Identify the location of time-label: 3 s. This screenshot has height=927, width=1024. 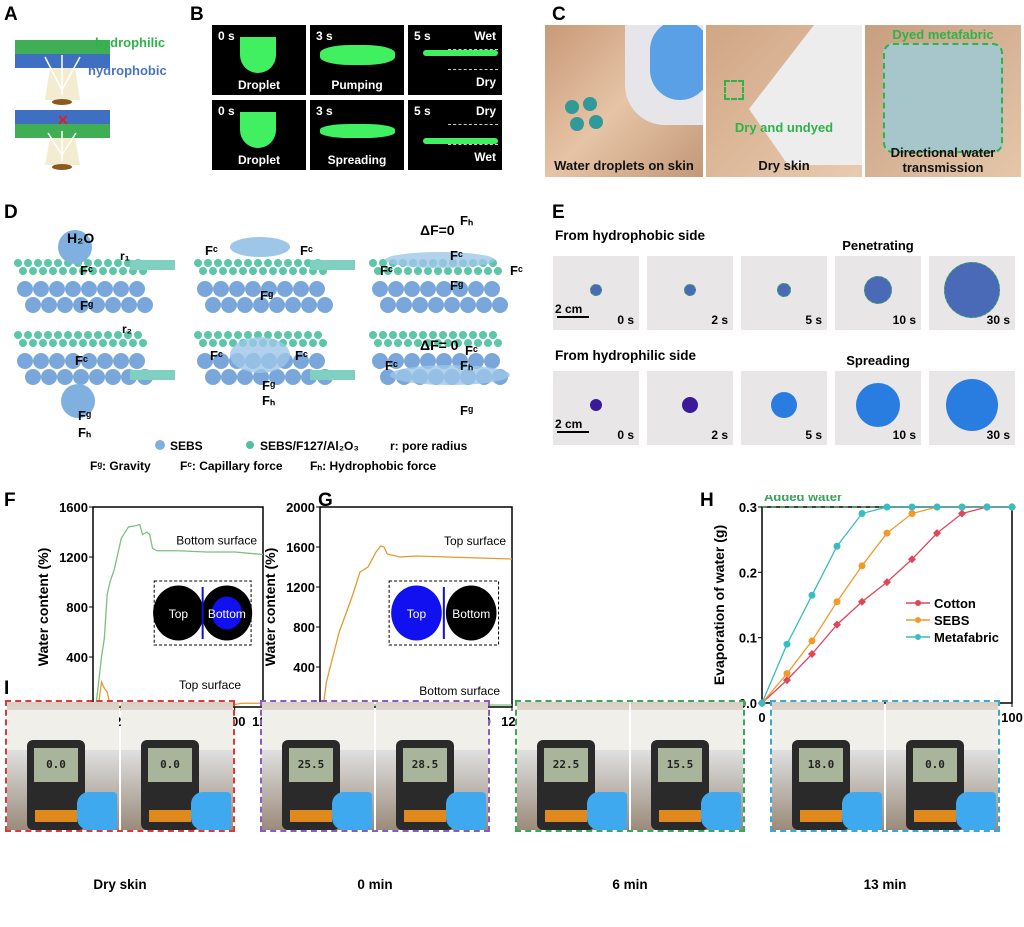
(324, 111).